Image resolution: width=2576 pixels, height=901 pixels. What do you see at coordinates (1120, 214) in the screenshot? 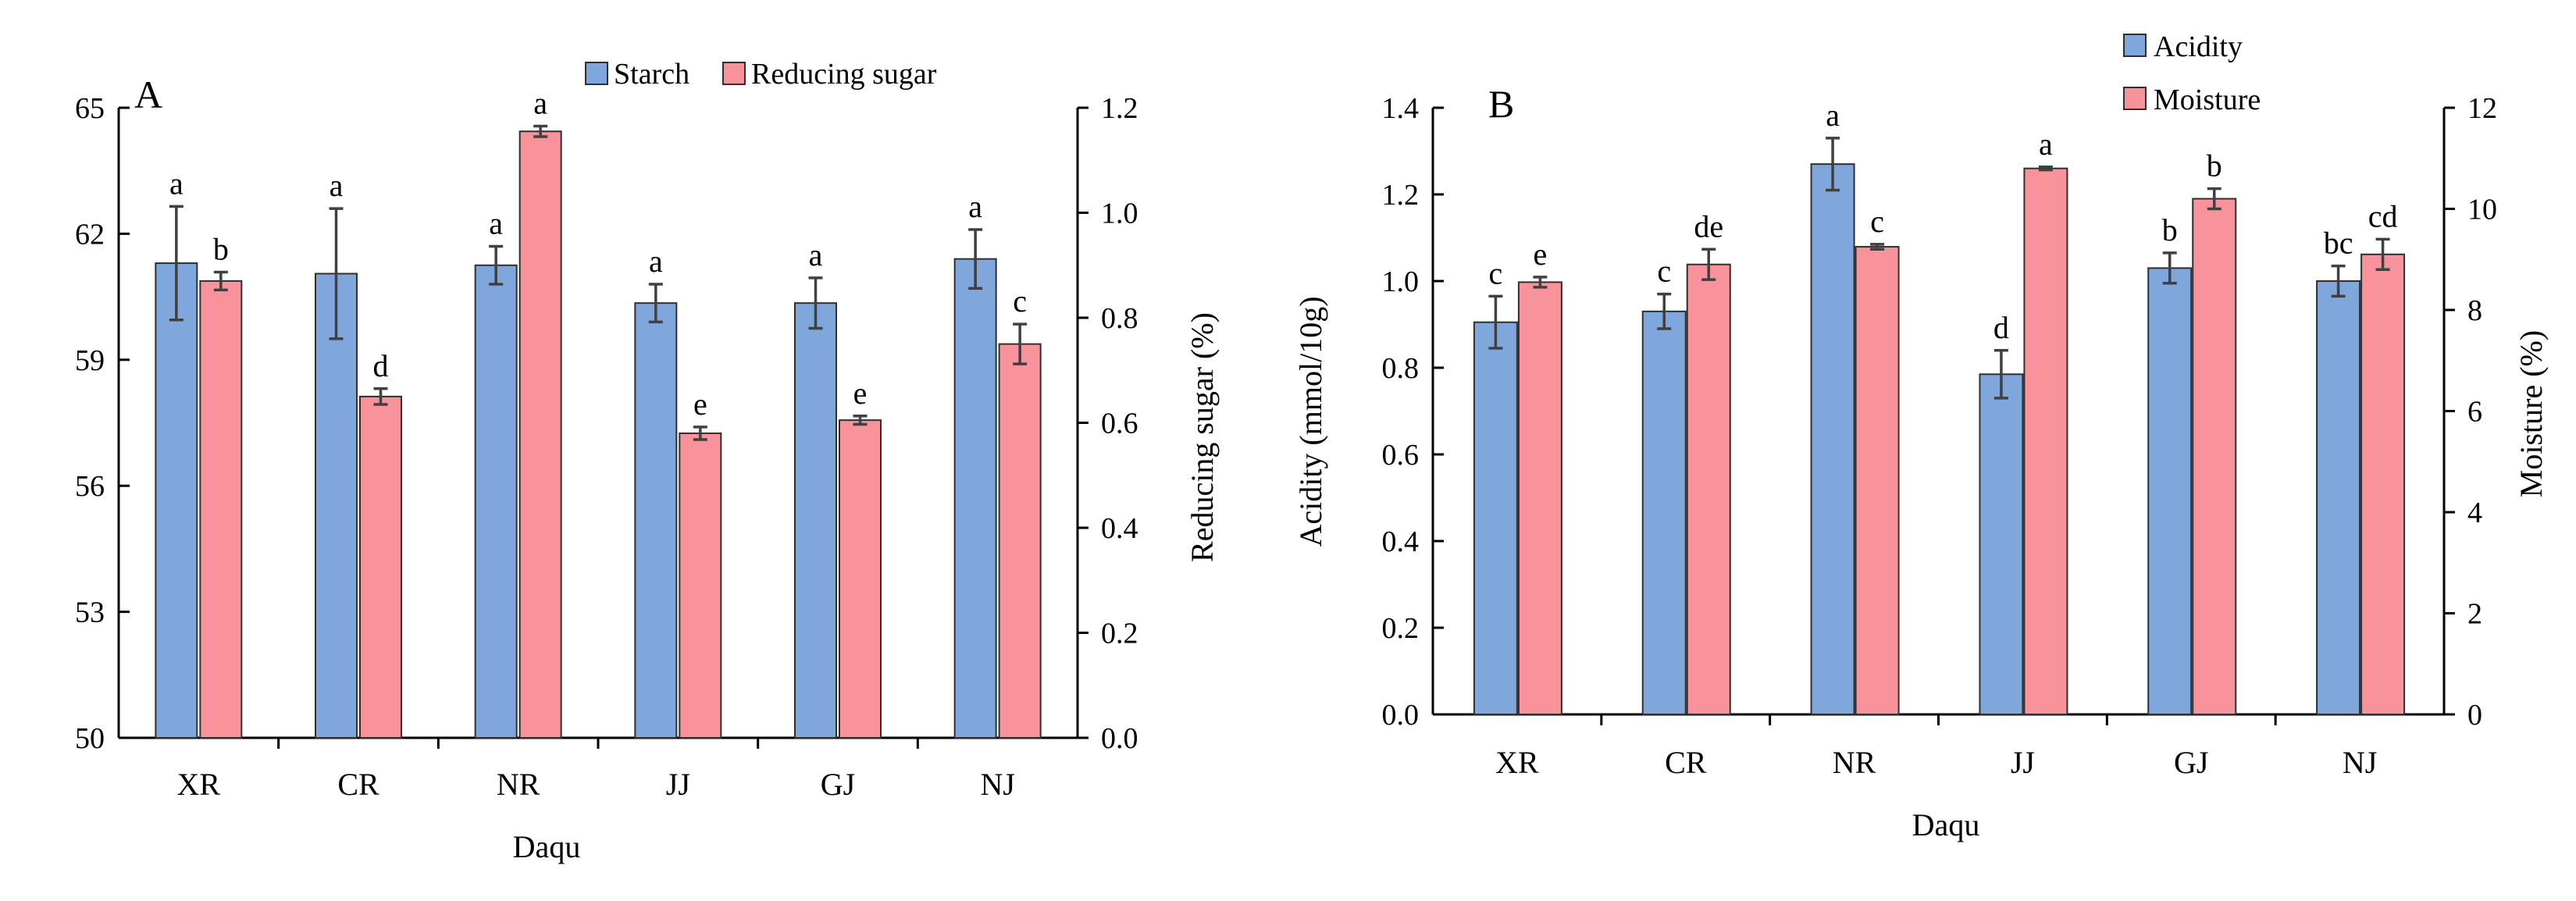
I see `right-tick-label: 1.0` at bounding box center [1120, 214].